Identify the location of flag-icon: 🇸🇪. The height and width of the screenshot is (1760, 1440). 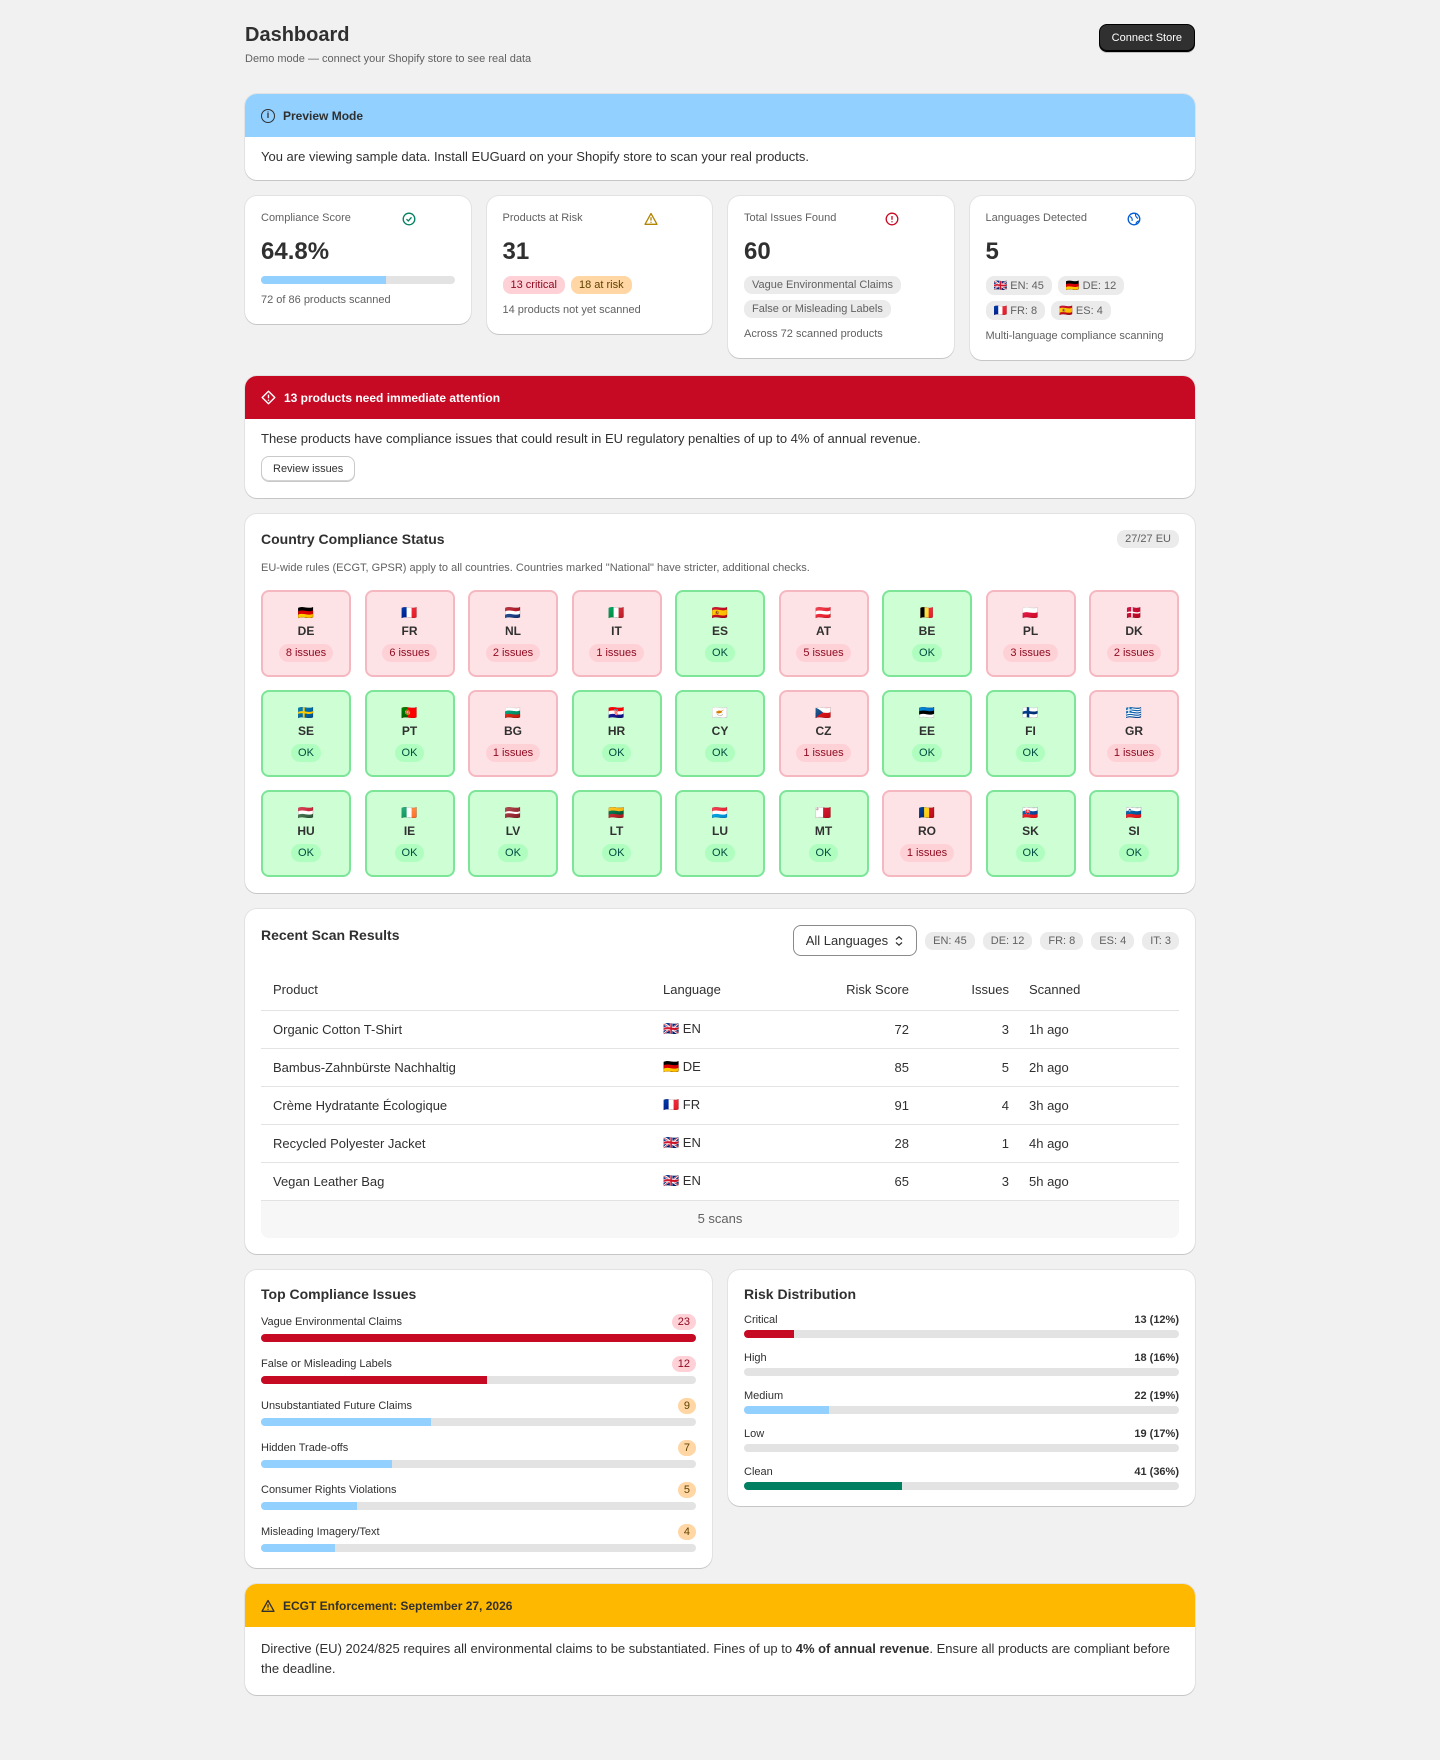
(306, 712).